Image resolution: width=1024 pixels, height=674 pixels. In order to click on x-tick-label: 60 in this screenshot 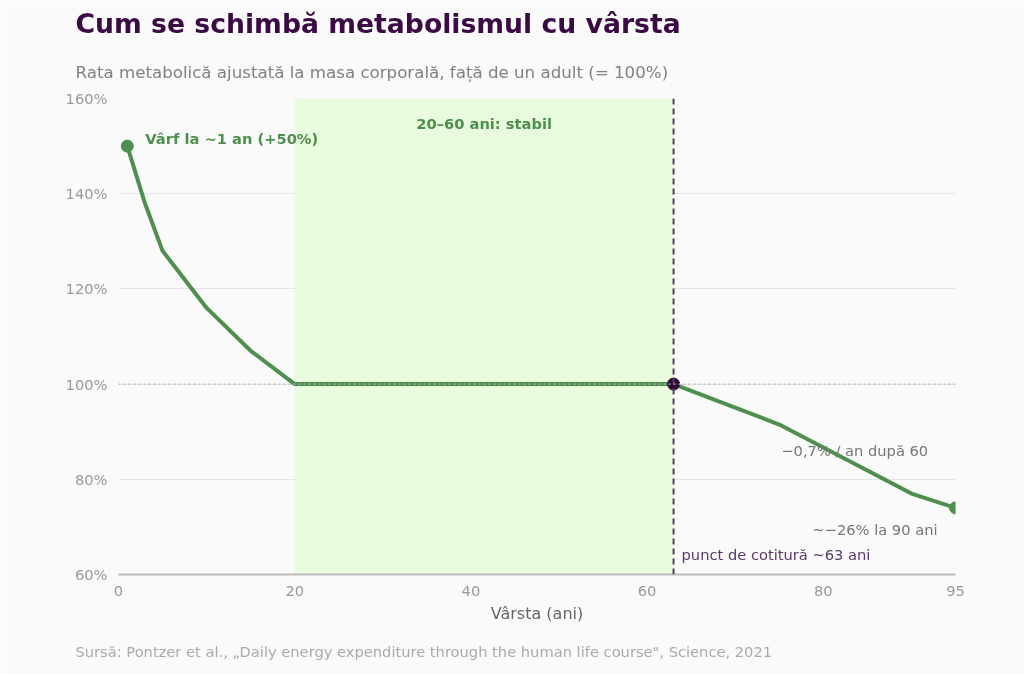, I will do `click(647, 590)`.